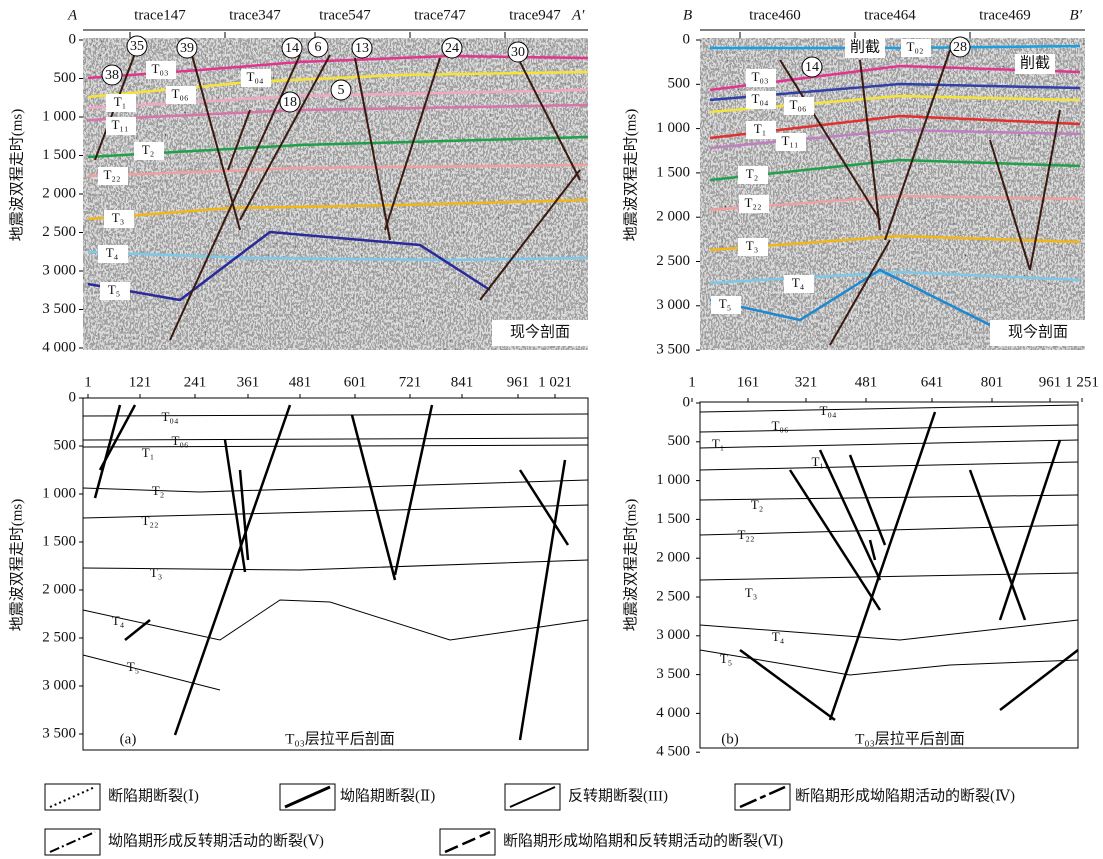 This screenshot has height=859, width=1103. Describe the element at coordinates (932, 382) in the screenshot. I see `x-tick-label: 641` at that location.